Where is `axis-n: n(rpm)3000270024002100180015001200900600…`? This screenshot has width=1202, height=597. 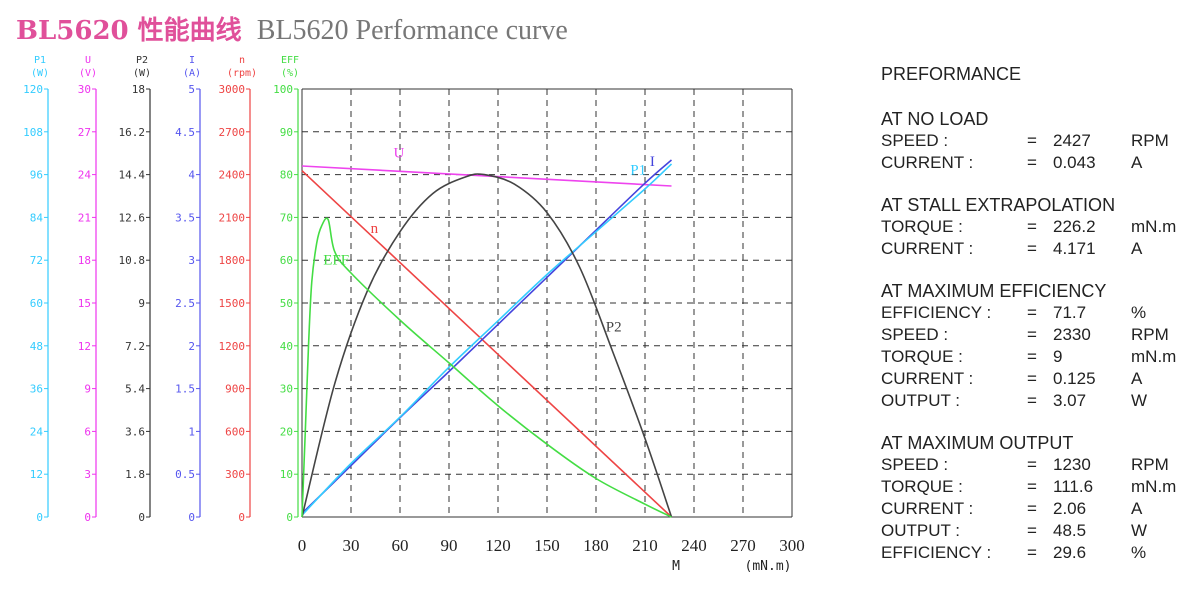
axis-n: n(rpm)3000270024002100180015001200900600… is located at coordinates (238, 289).